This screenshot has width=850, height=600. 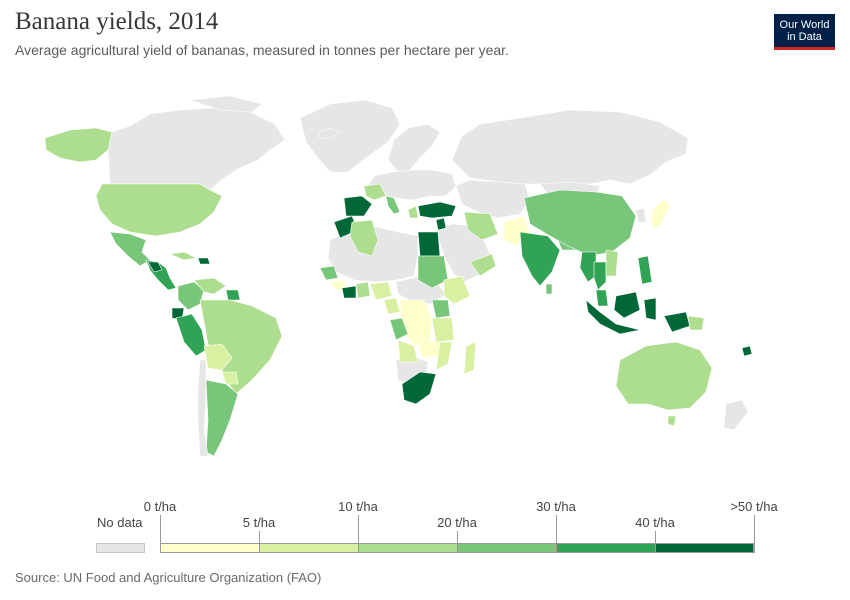 I want to click on legend-tick-label: 20 t/ha, so click(x=457, y=522).